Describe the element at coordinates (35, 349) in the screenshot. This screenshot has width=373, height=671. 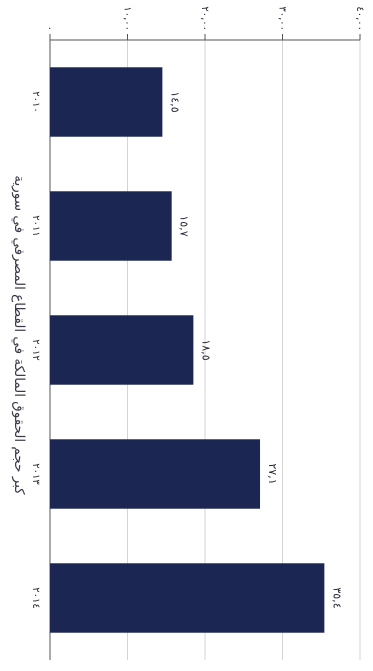
I see `category-label: ٢٠١٢` at that location.